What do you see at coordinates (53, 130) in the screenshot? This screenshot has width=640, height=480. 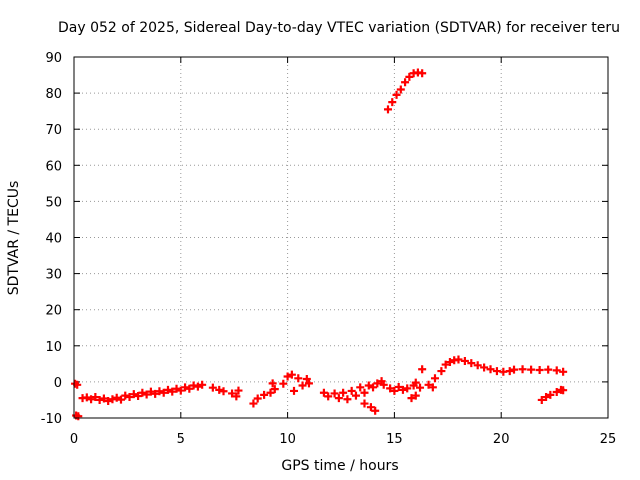 I see `y-tick-label: 70` at bounding box center [53, 130].